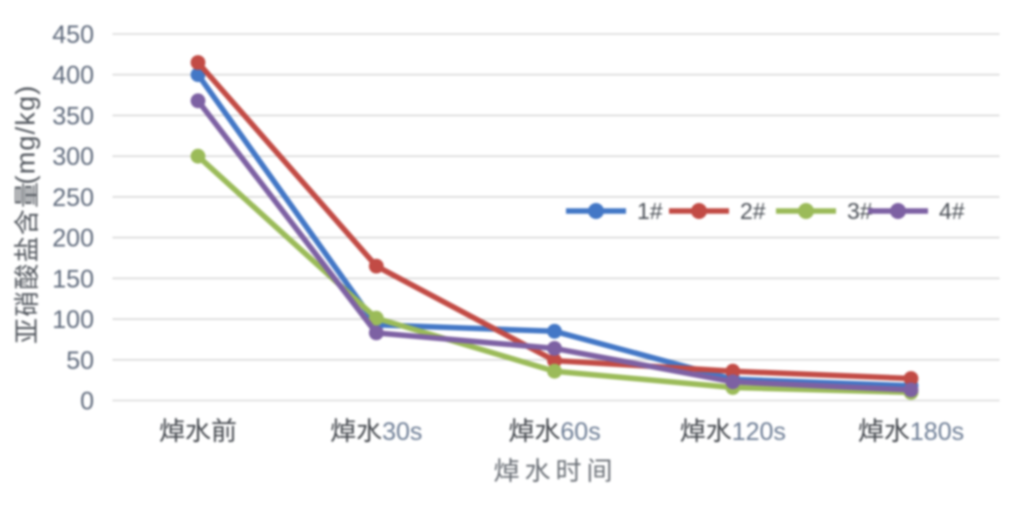 The image size is (1020, 506). Describe the element at coordinates (87, 402) in the screenshot. I see `svg-text: 0` at that location.